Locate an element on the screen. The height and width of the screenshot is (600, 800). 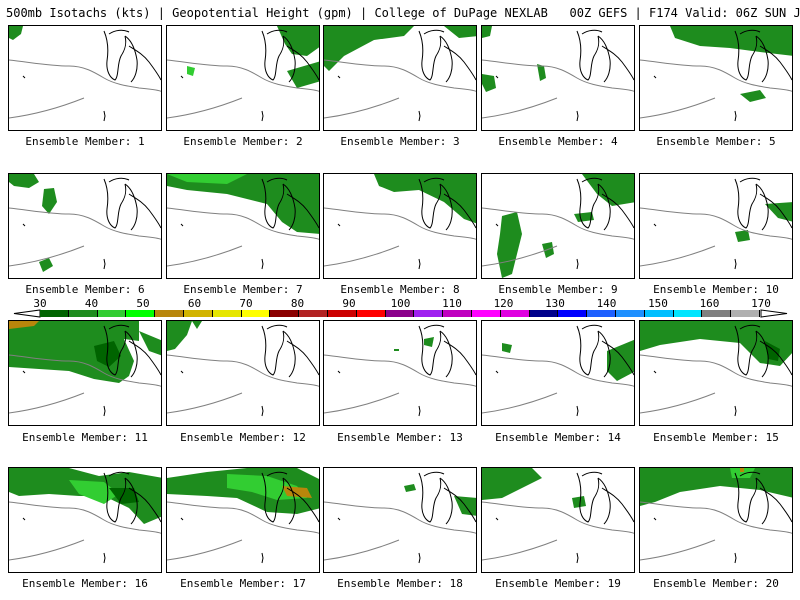
colorbar-tick-label: 50 is located at coordinates (143, 303).